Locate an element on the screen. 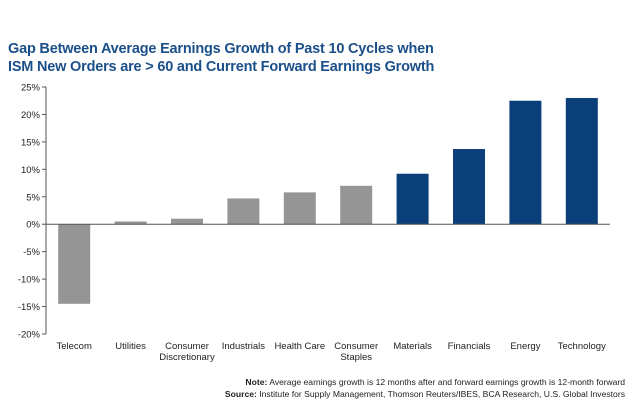 This screenshot has height=418, width=633. x-category-label: Technology is located at coordinates (582, 346).